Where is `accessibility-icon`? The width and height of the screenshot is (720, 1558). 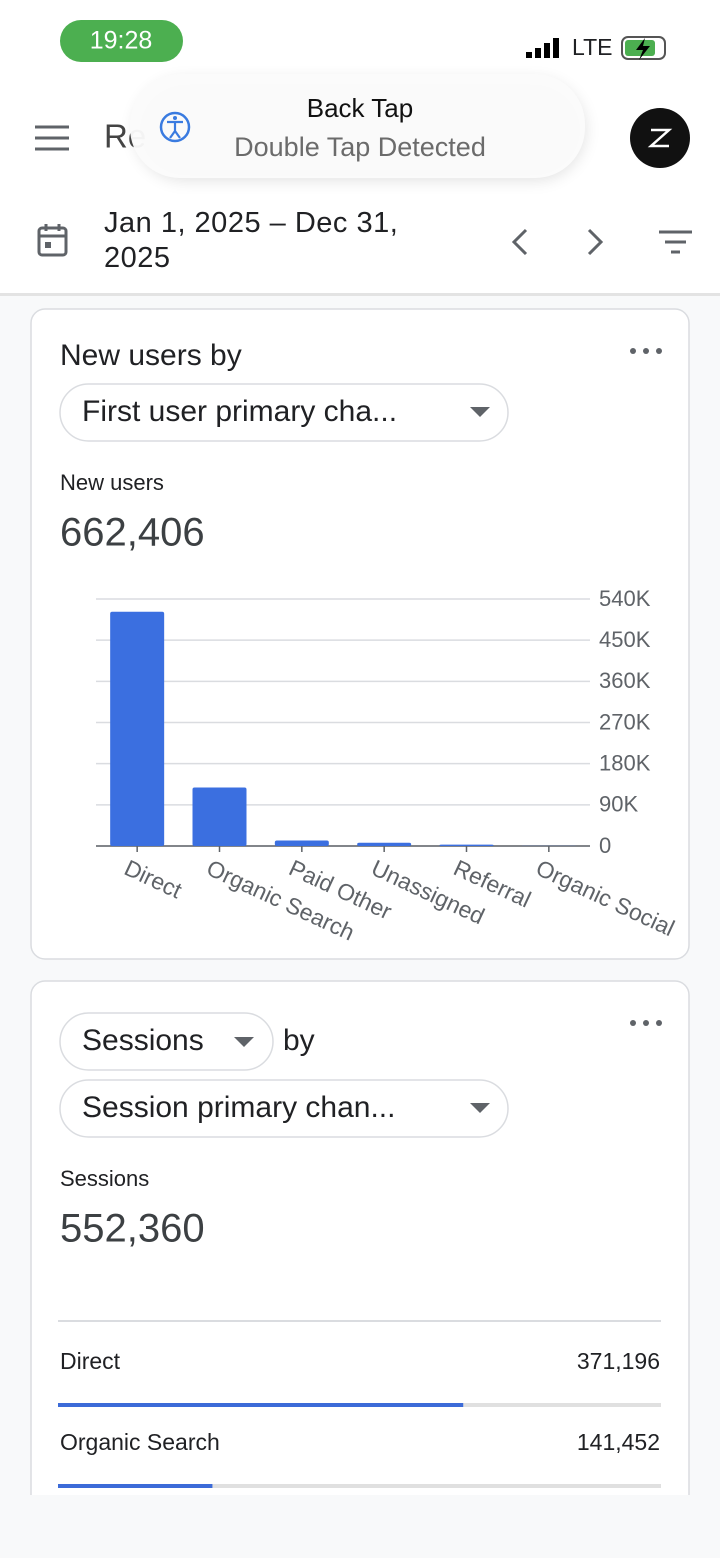 accessibility-icon is located at coordinates (175, 127).